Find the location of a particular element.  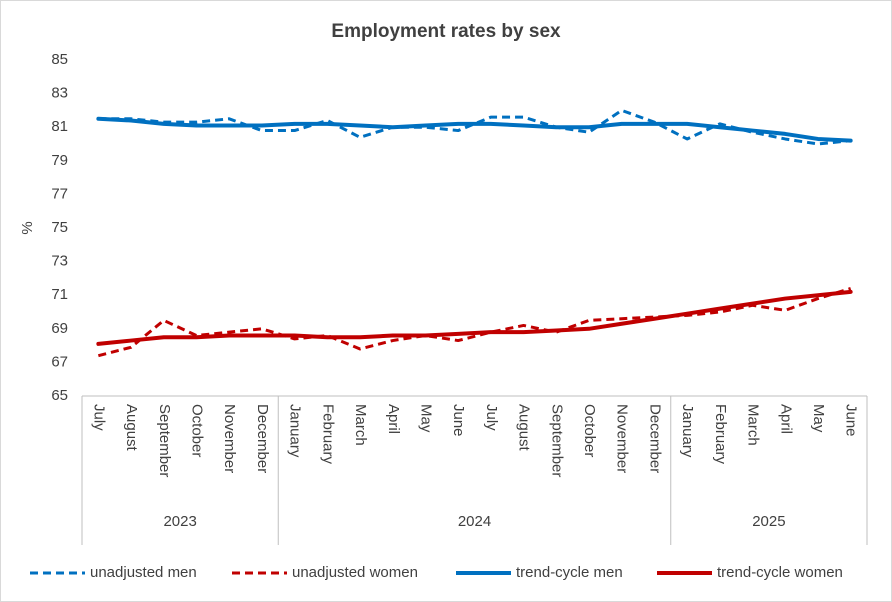

y-tick-label: 69 is located at coordinates (59, 328).